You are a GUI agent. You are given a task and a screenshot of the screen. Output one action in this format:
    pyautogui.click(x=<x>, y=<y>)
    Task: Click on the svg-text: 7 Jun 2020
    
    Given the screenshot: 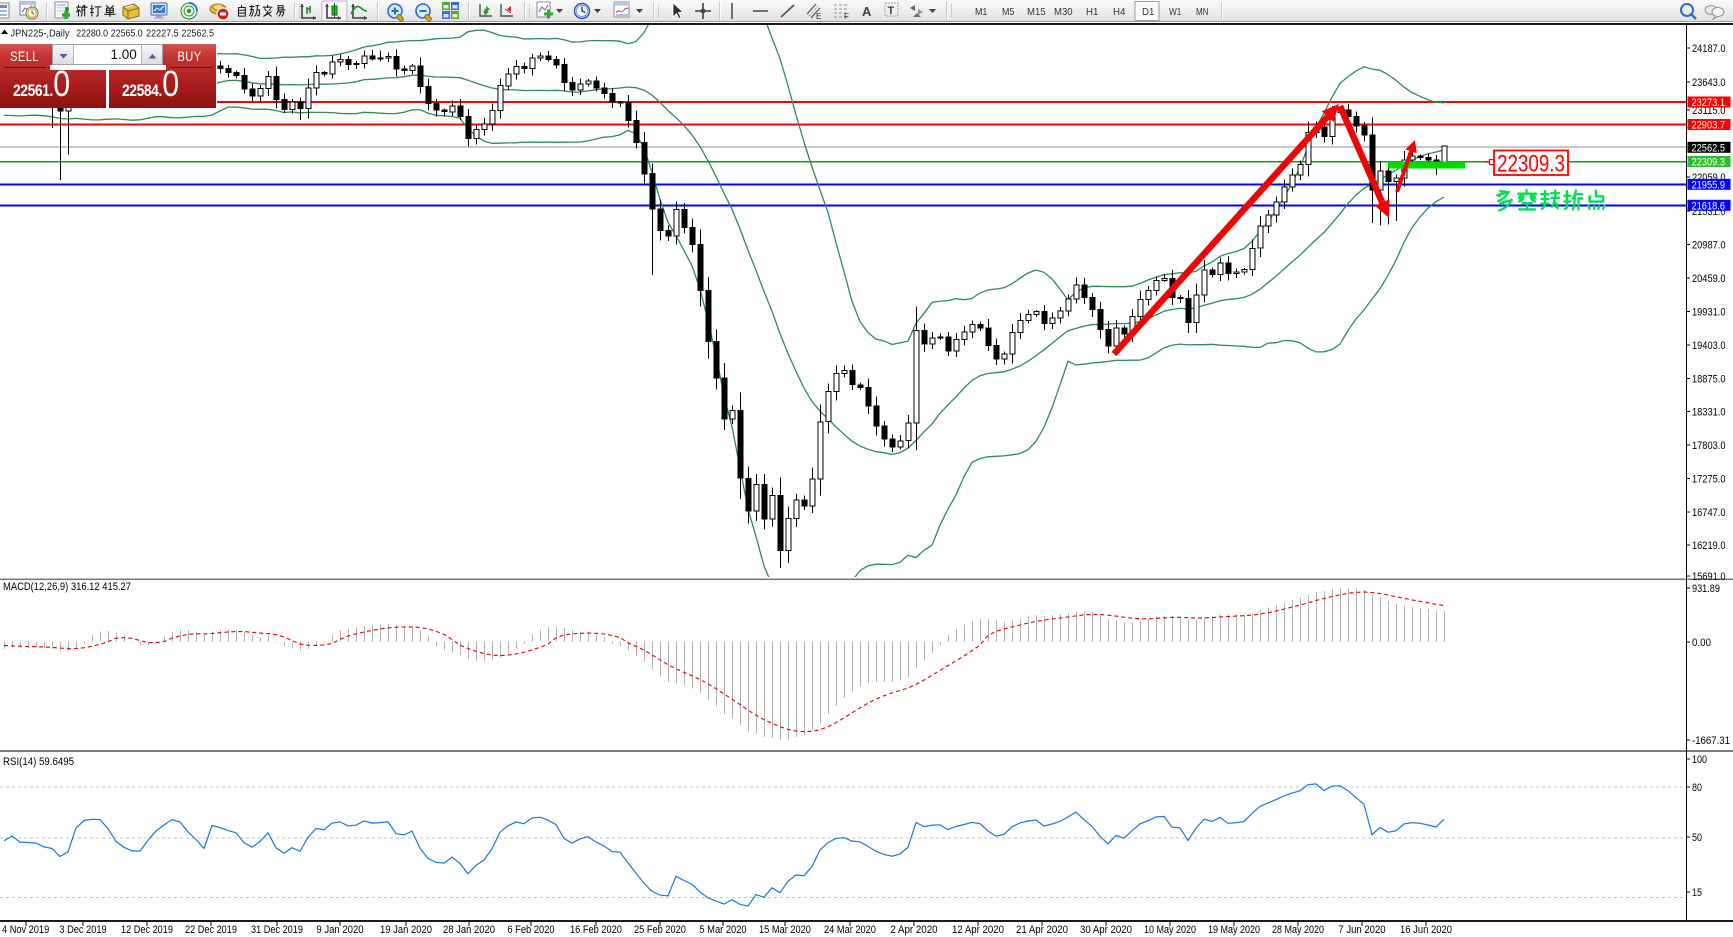 What is the action you would take?
    pyautogui.click(x=1361, y=930)
    